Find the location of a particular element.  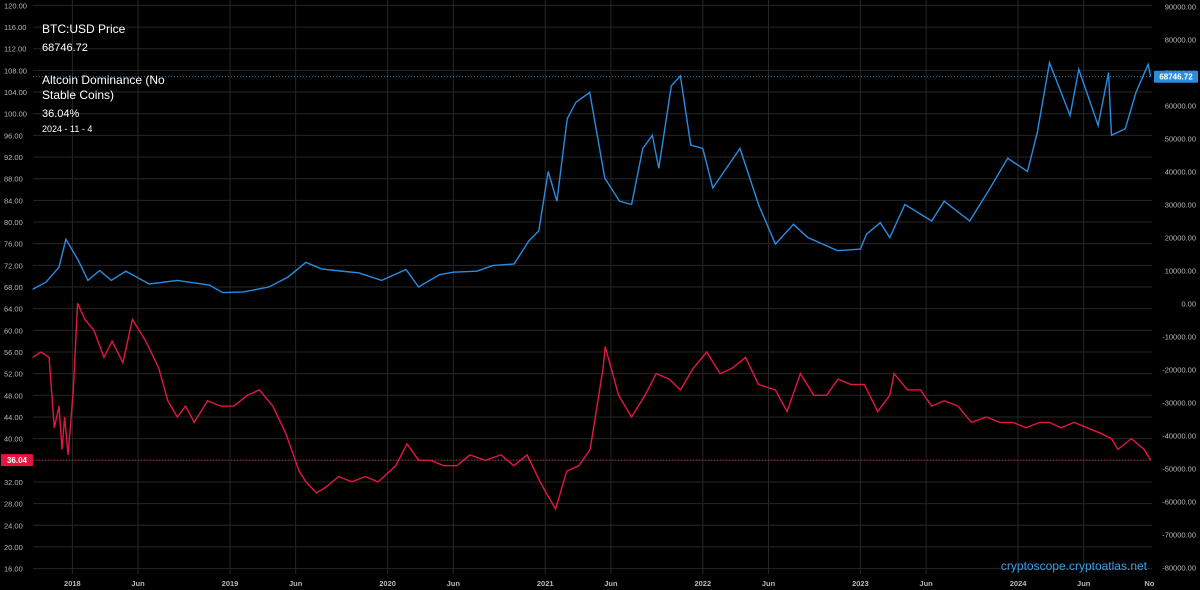

left-tick-label: 120.00 is located at coordinates (15, 5).